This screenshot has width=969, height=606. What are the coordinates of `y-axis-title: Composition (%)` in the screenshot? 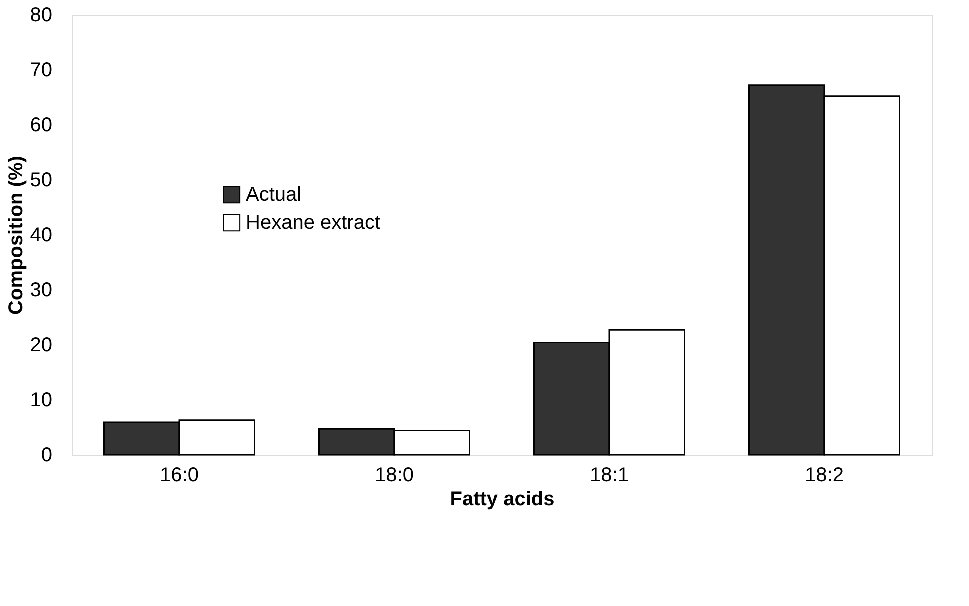 It's located at (16, 235).